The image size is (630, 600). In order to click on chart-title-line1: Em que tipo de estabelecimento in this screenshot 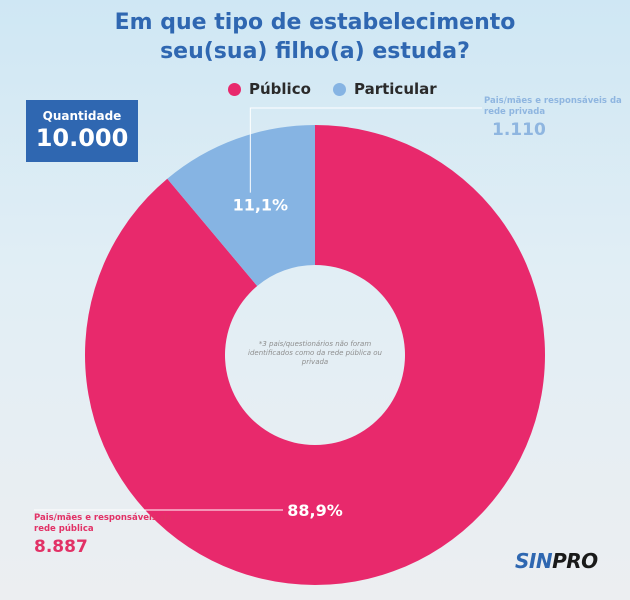, I will do `click(315, 22)`.